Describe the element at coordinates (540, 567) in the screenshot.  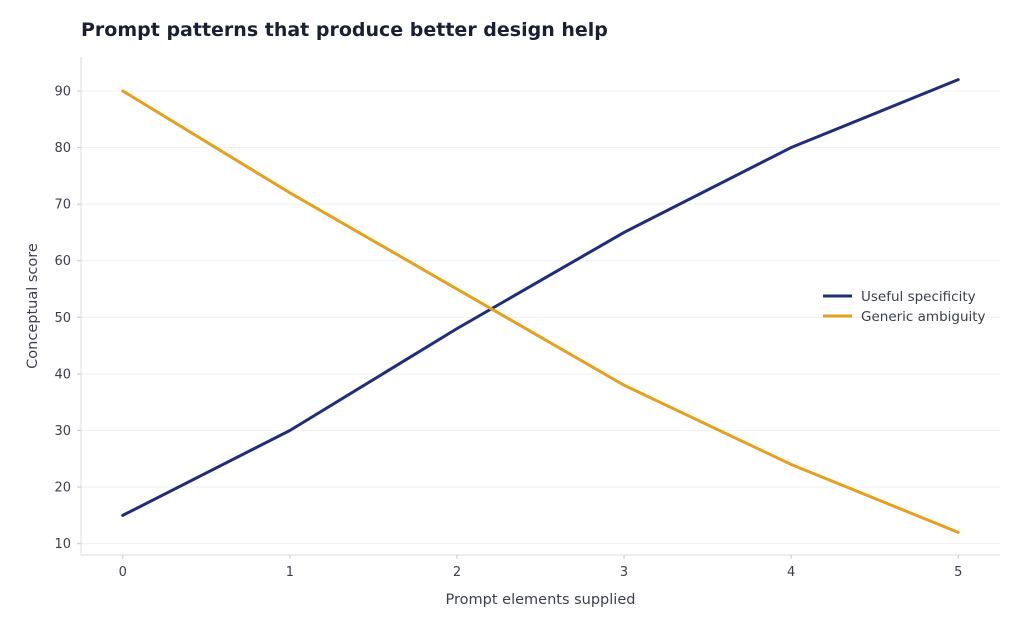
I see `x-axis-ticks: 0 1 2 3 4 5` at that location.